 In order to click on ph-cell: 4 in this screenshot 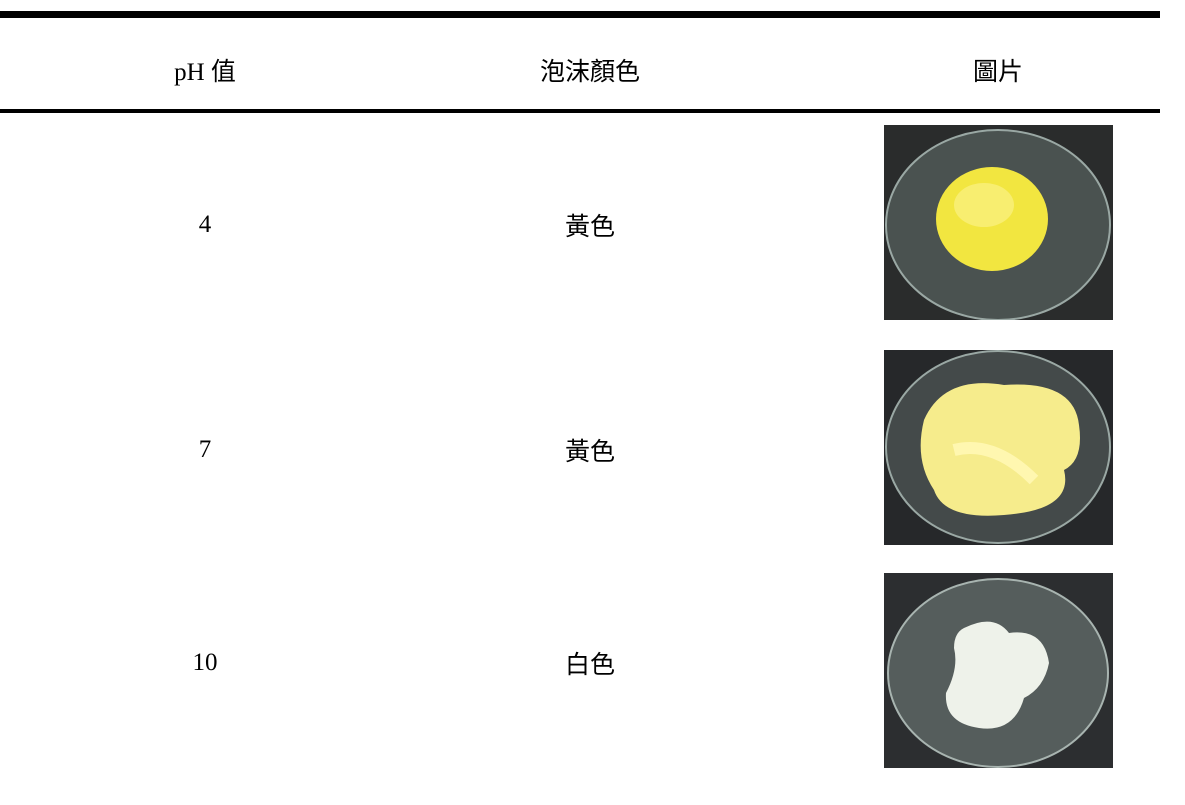, I will do `click(205, 224)`.